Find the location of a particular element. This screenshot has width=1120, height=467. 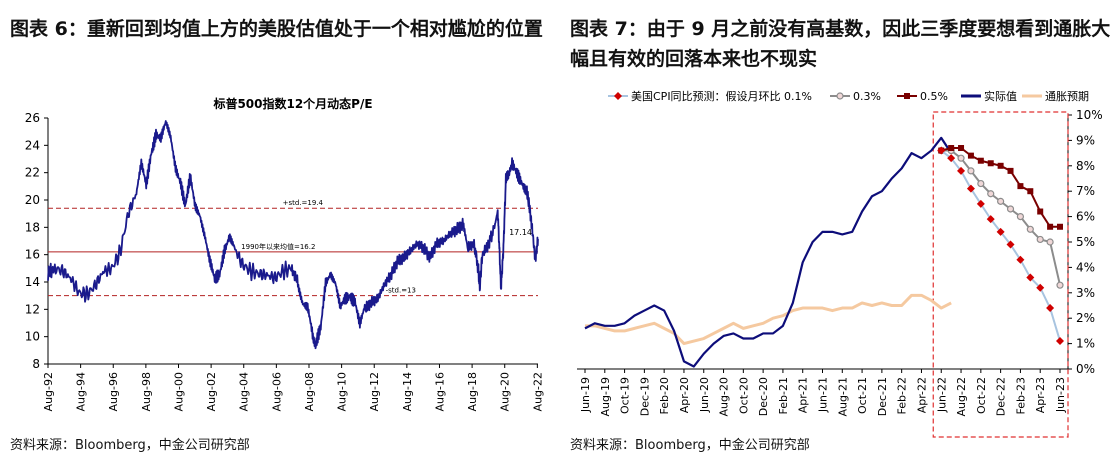

y-tick-label: 10% is located at coordinates (1089, 115).